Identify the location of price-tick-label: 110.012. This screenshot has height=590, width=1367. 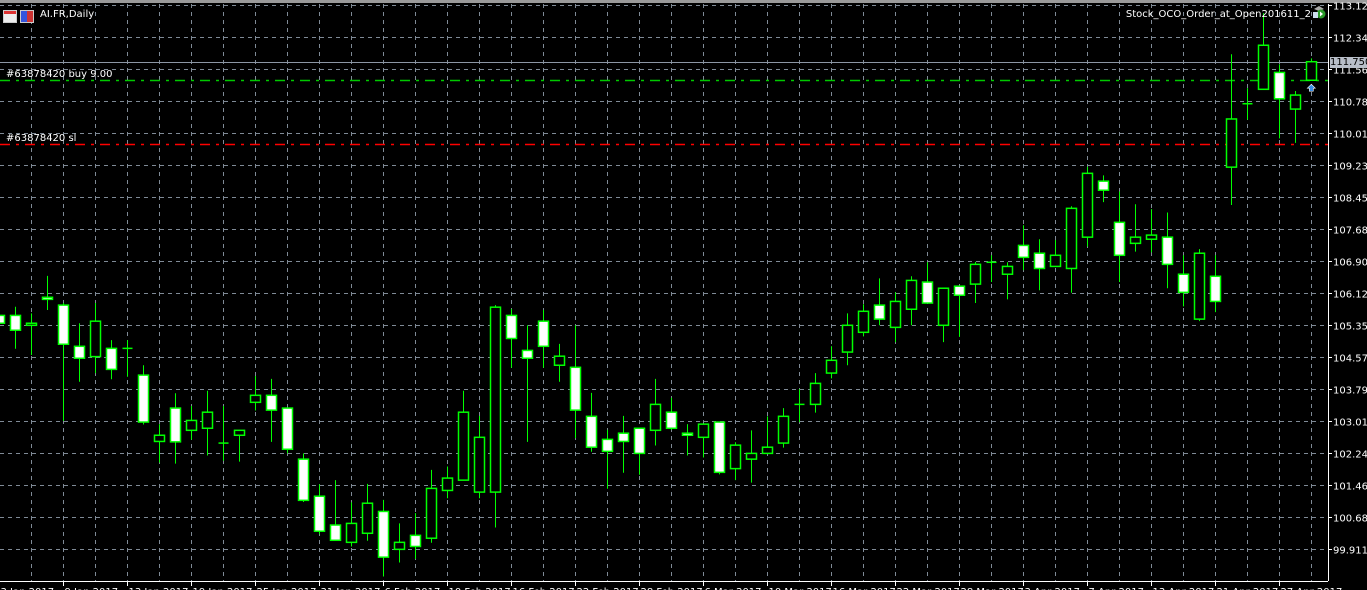
(1350, 135).